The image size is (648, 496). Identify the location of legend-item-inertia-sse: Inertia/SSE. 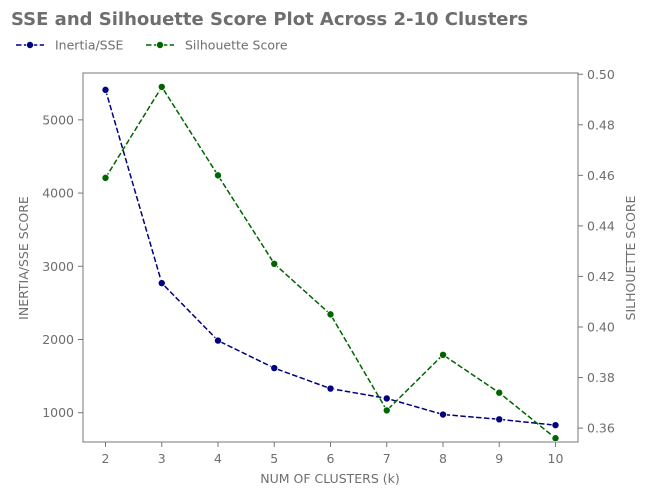
(70, 45).